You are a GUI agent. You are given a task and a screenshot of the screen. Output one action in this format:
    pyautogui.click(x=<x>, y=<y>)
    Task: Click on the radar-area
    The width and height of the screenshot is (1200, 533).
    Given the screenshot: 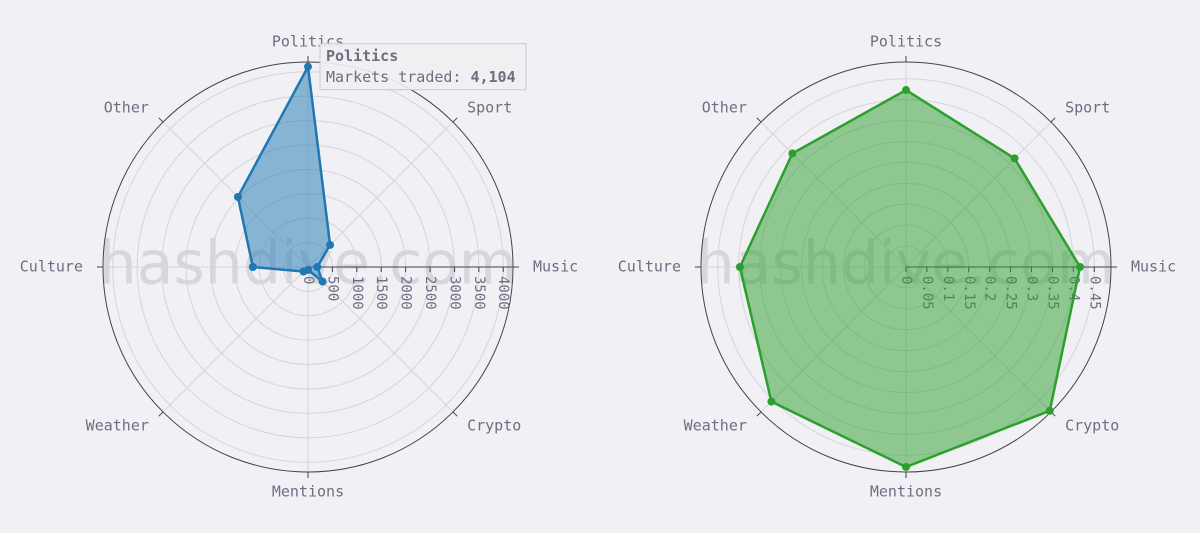 What is the action you would take?
    pyautogui.click(x=284, y=174)
    